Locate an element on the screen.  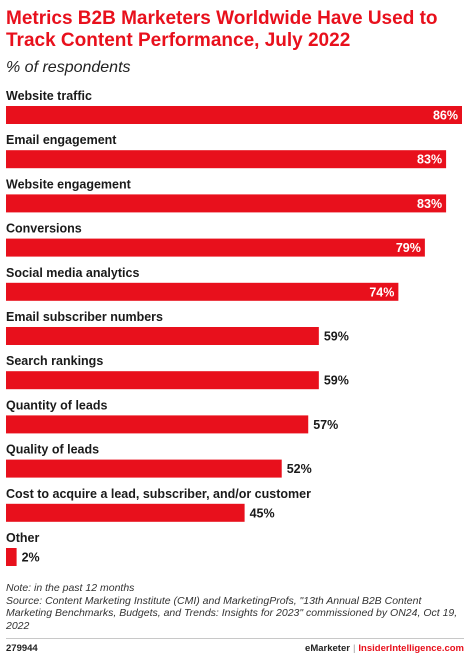
category-label: Other is located at coordinates (22, 538).